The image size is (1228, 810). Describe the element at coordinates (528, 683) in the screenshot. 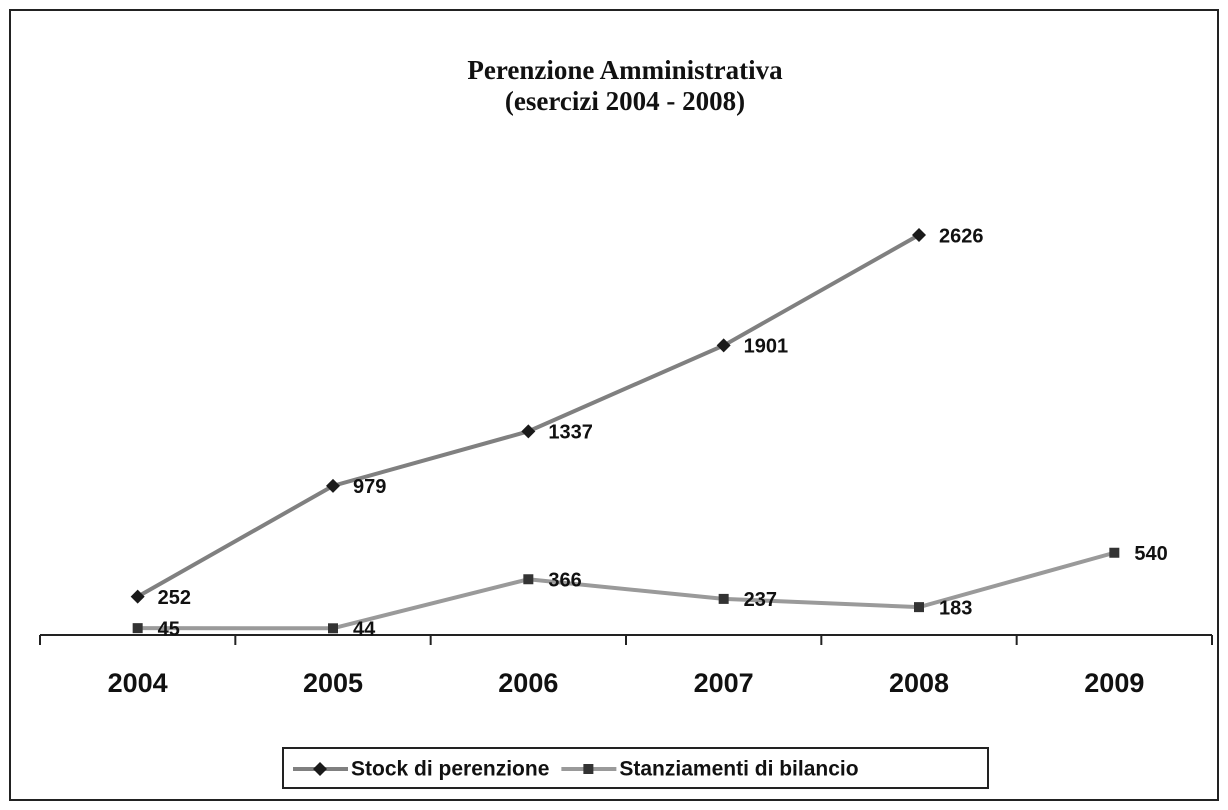

I see `x-tick-label: 2006` at that location.